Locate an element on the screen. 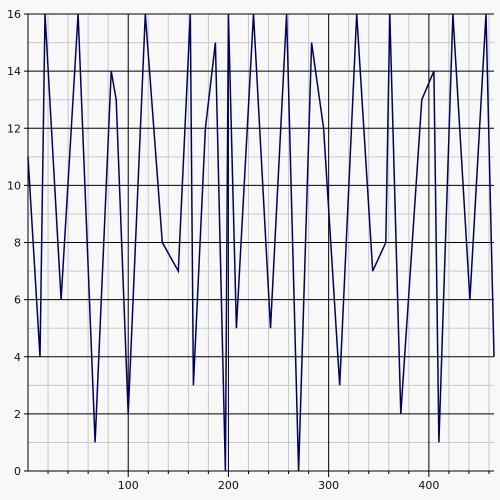 The height and width of the screenshot is (500, 500). y-tick-label: 12 is located at coordinates (14, 128).